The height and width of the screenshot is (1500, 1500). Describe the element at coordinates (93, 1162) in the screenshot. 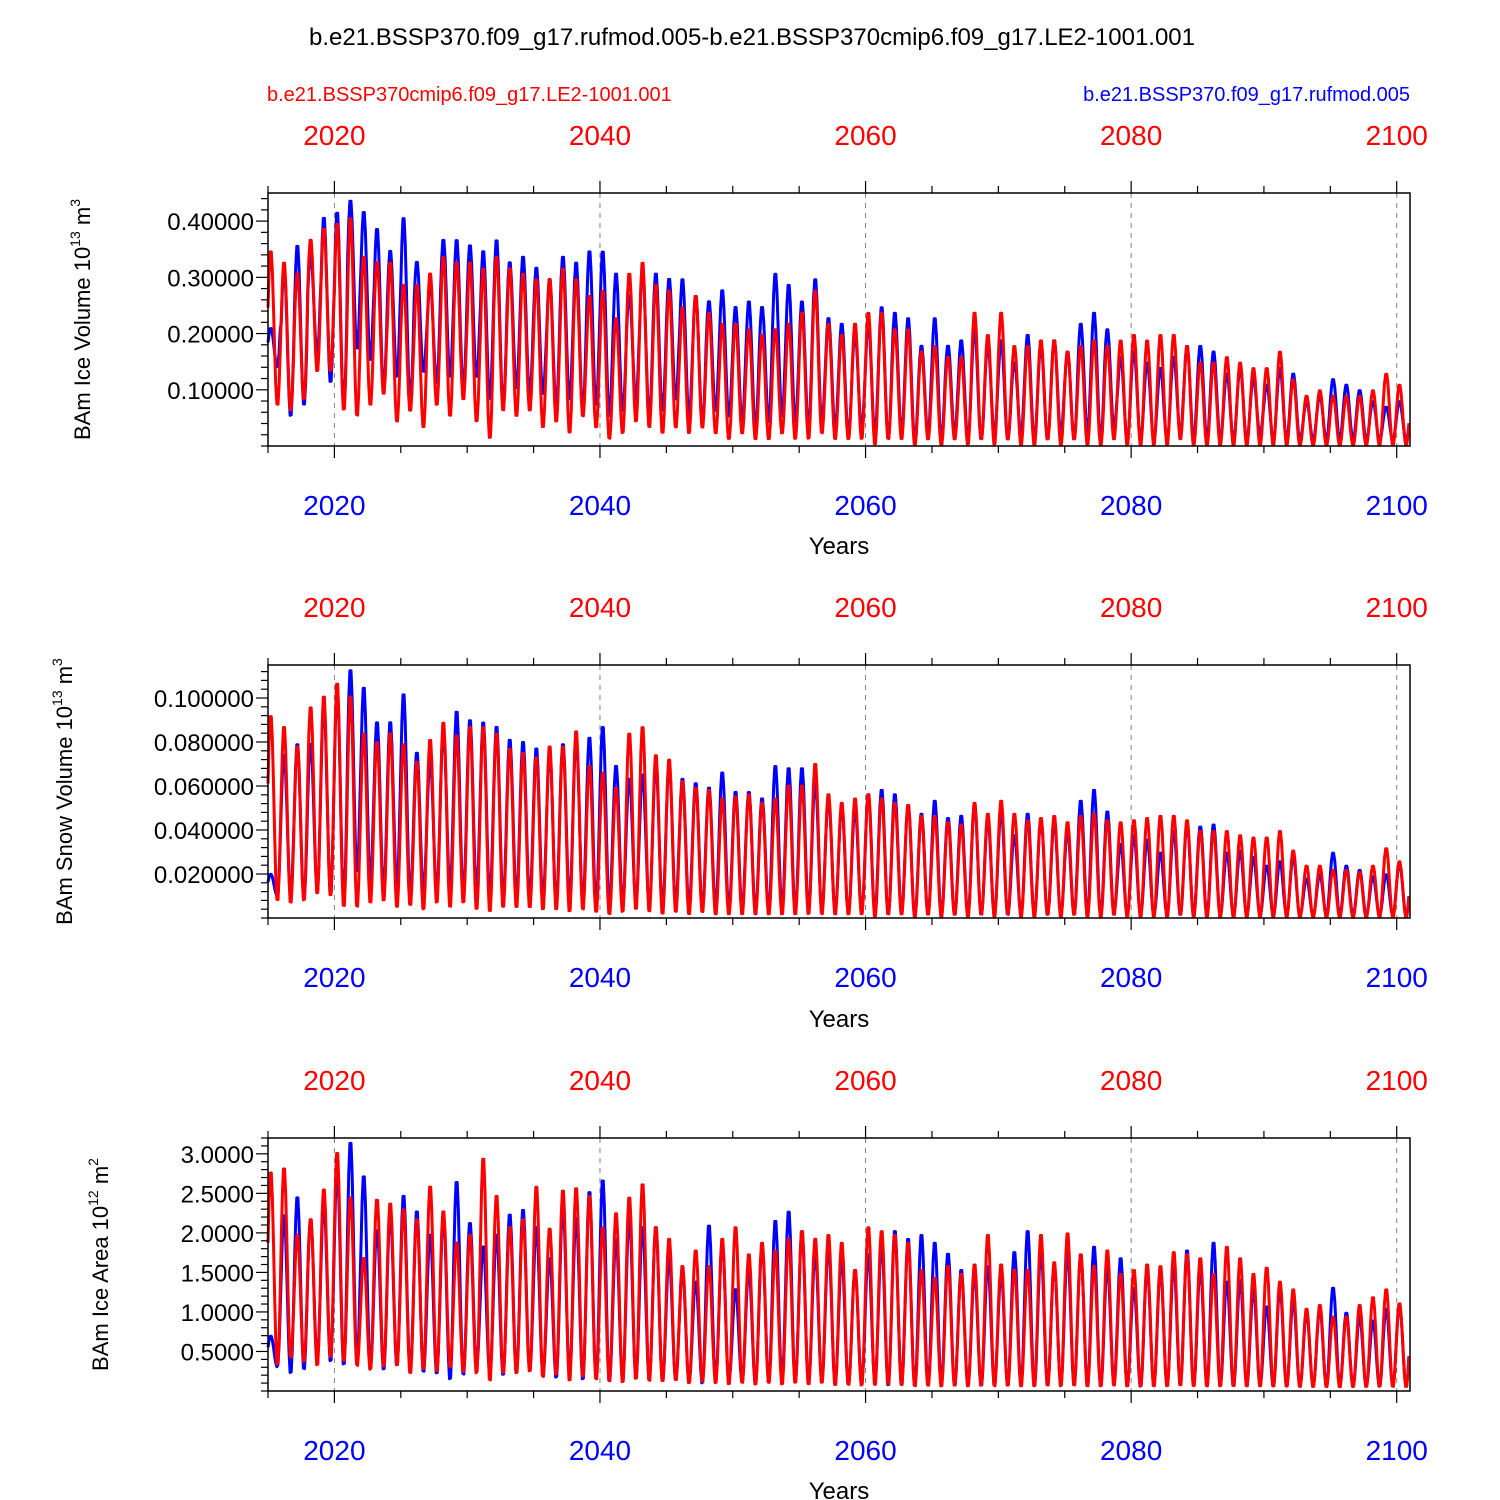

I see `y-axis-label-unit-exponent: 2` at that location.